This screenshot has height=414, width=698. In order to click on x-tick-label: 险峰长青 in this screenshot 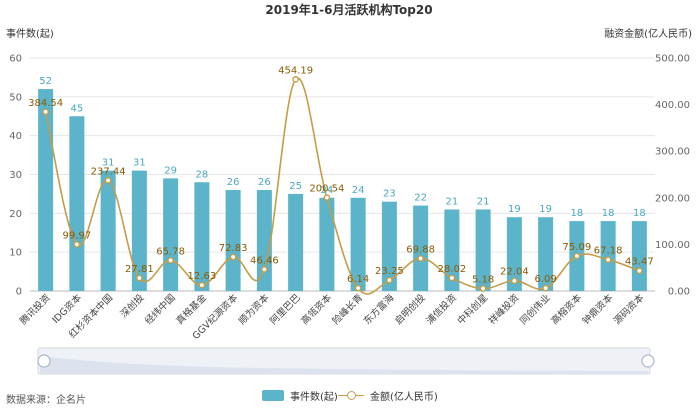, I will do `click(347, 309)`.